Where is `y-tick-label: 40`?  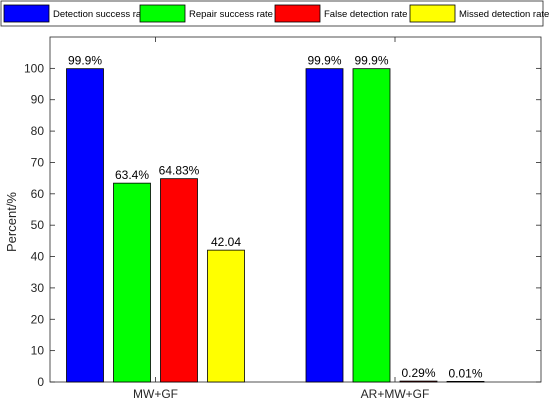
y-tick-label: 40 is located at coordinates (38, 257).